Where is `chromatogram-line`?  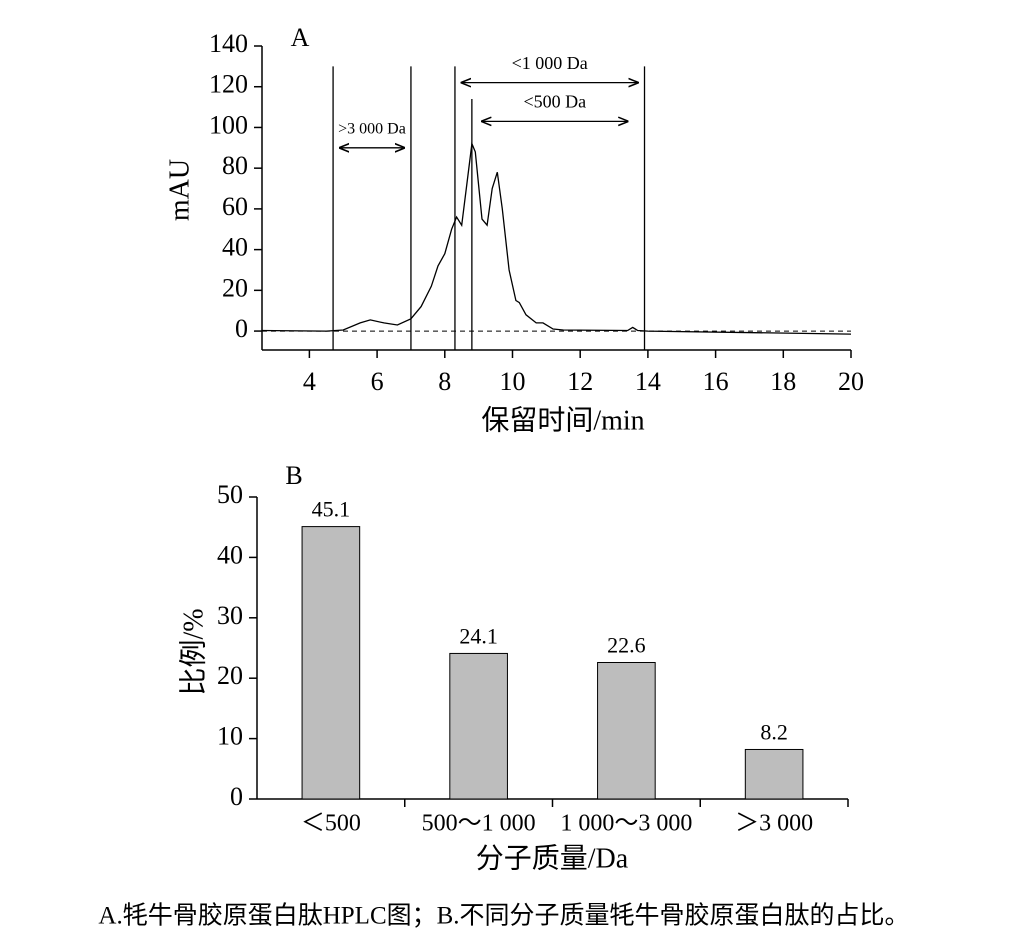 chromatogram-line is located at coordinates (556, 238).